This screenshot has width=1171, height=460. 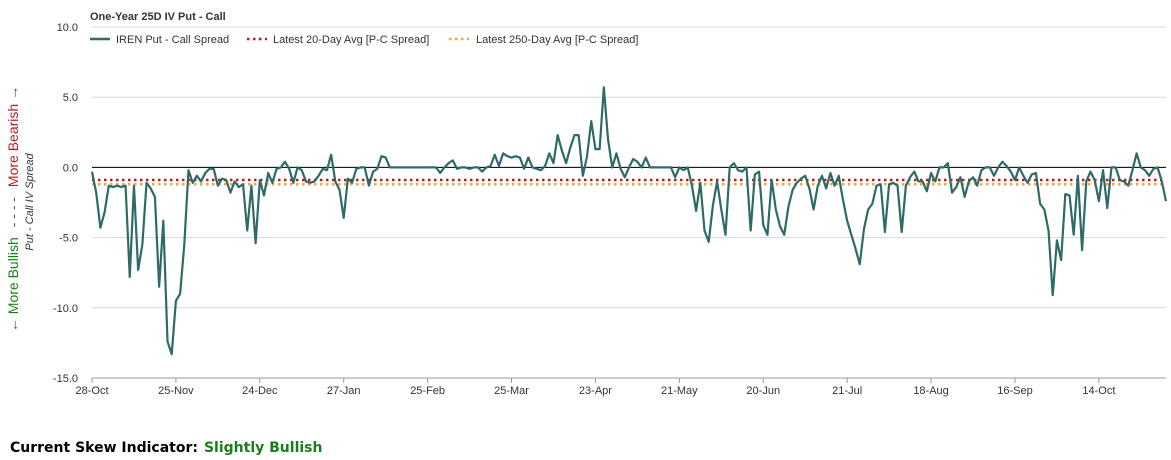 What do you see at coordinates (65, 309) in the screenshot?
I see `y-tick-label: -10.0` at bounding box center [65, 309].